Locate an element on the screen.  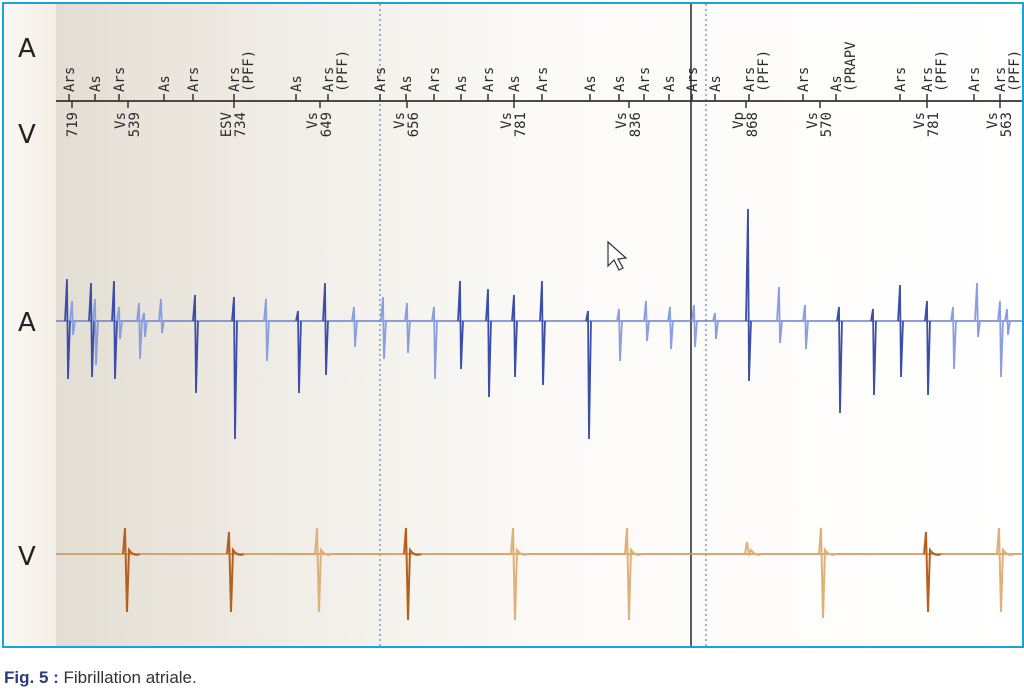
ventricular-interval-value: 719 is located at coordinates (73, 124).